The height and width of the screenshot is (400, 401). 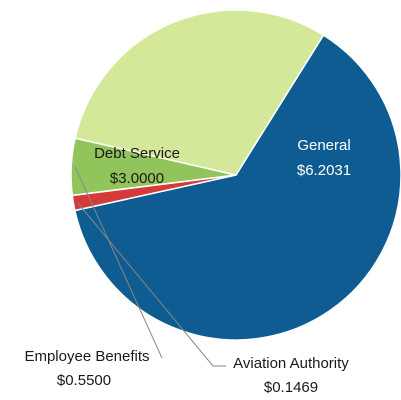 I want to click on slice-label-employee-benefits: Employee Benefits, so click(x=86, y=356).